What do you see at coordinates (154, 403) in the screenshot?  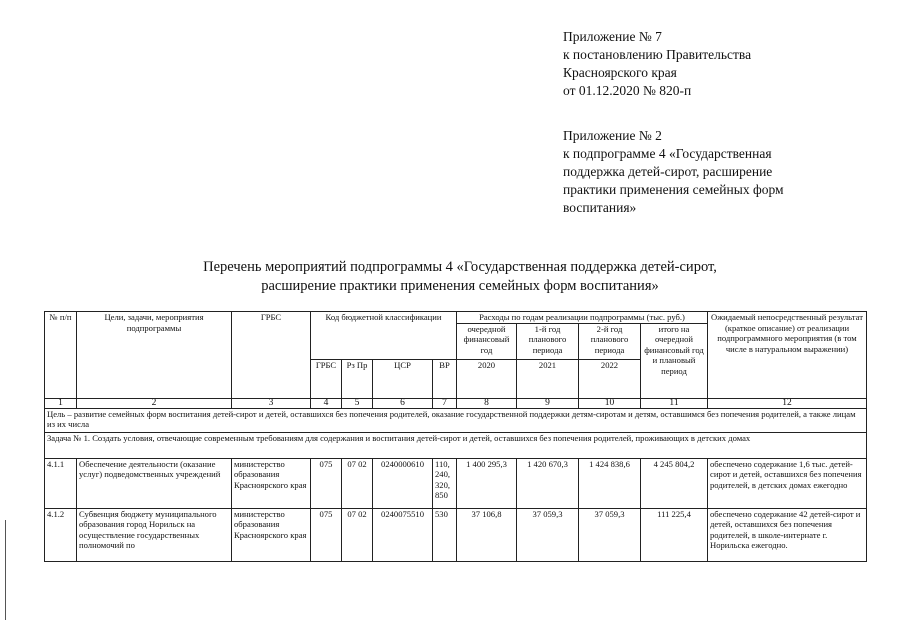 I see `col-index: 2` at bounding box center [154, 403].